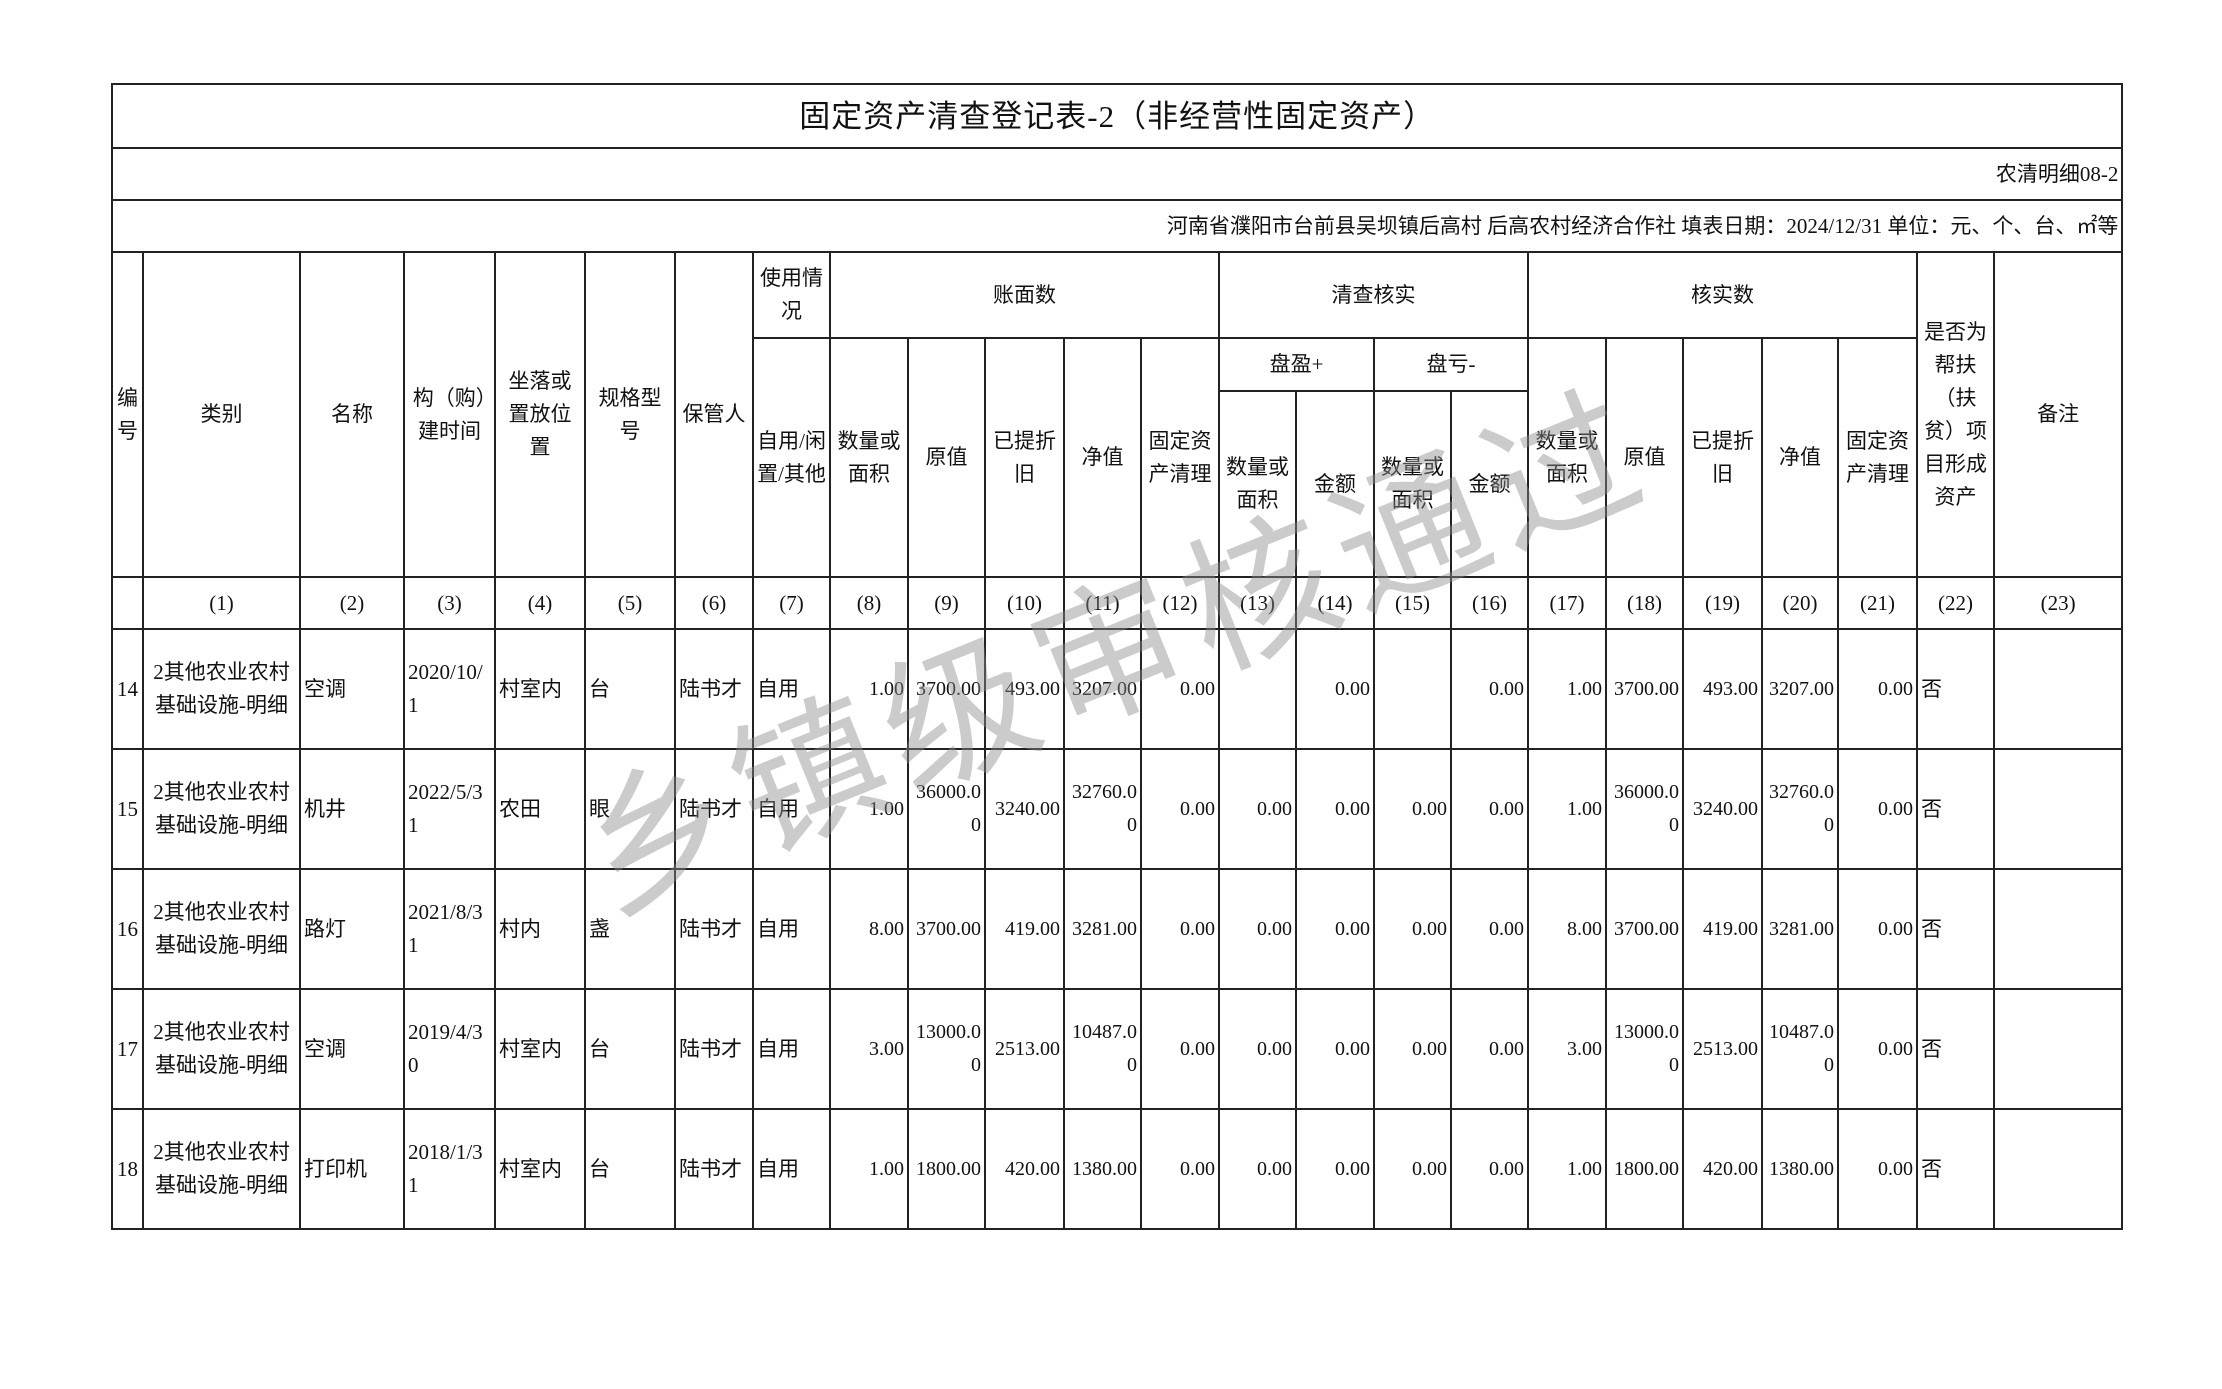 The width and height of the screenshot is (2222, 1389). What do you see at coordinates (1800, 1169) in the screenshot?
I see `cell-ver-net: 1380.00` at bounding box center [1800, 1169].